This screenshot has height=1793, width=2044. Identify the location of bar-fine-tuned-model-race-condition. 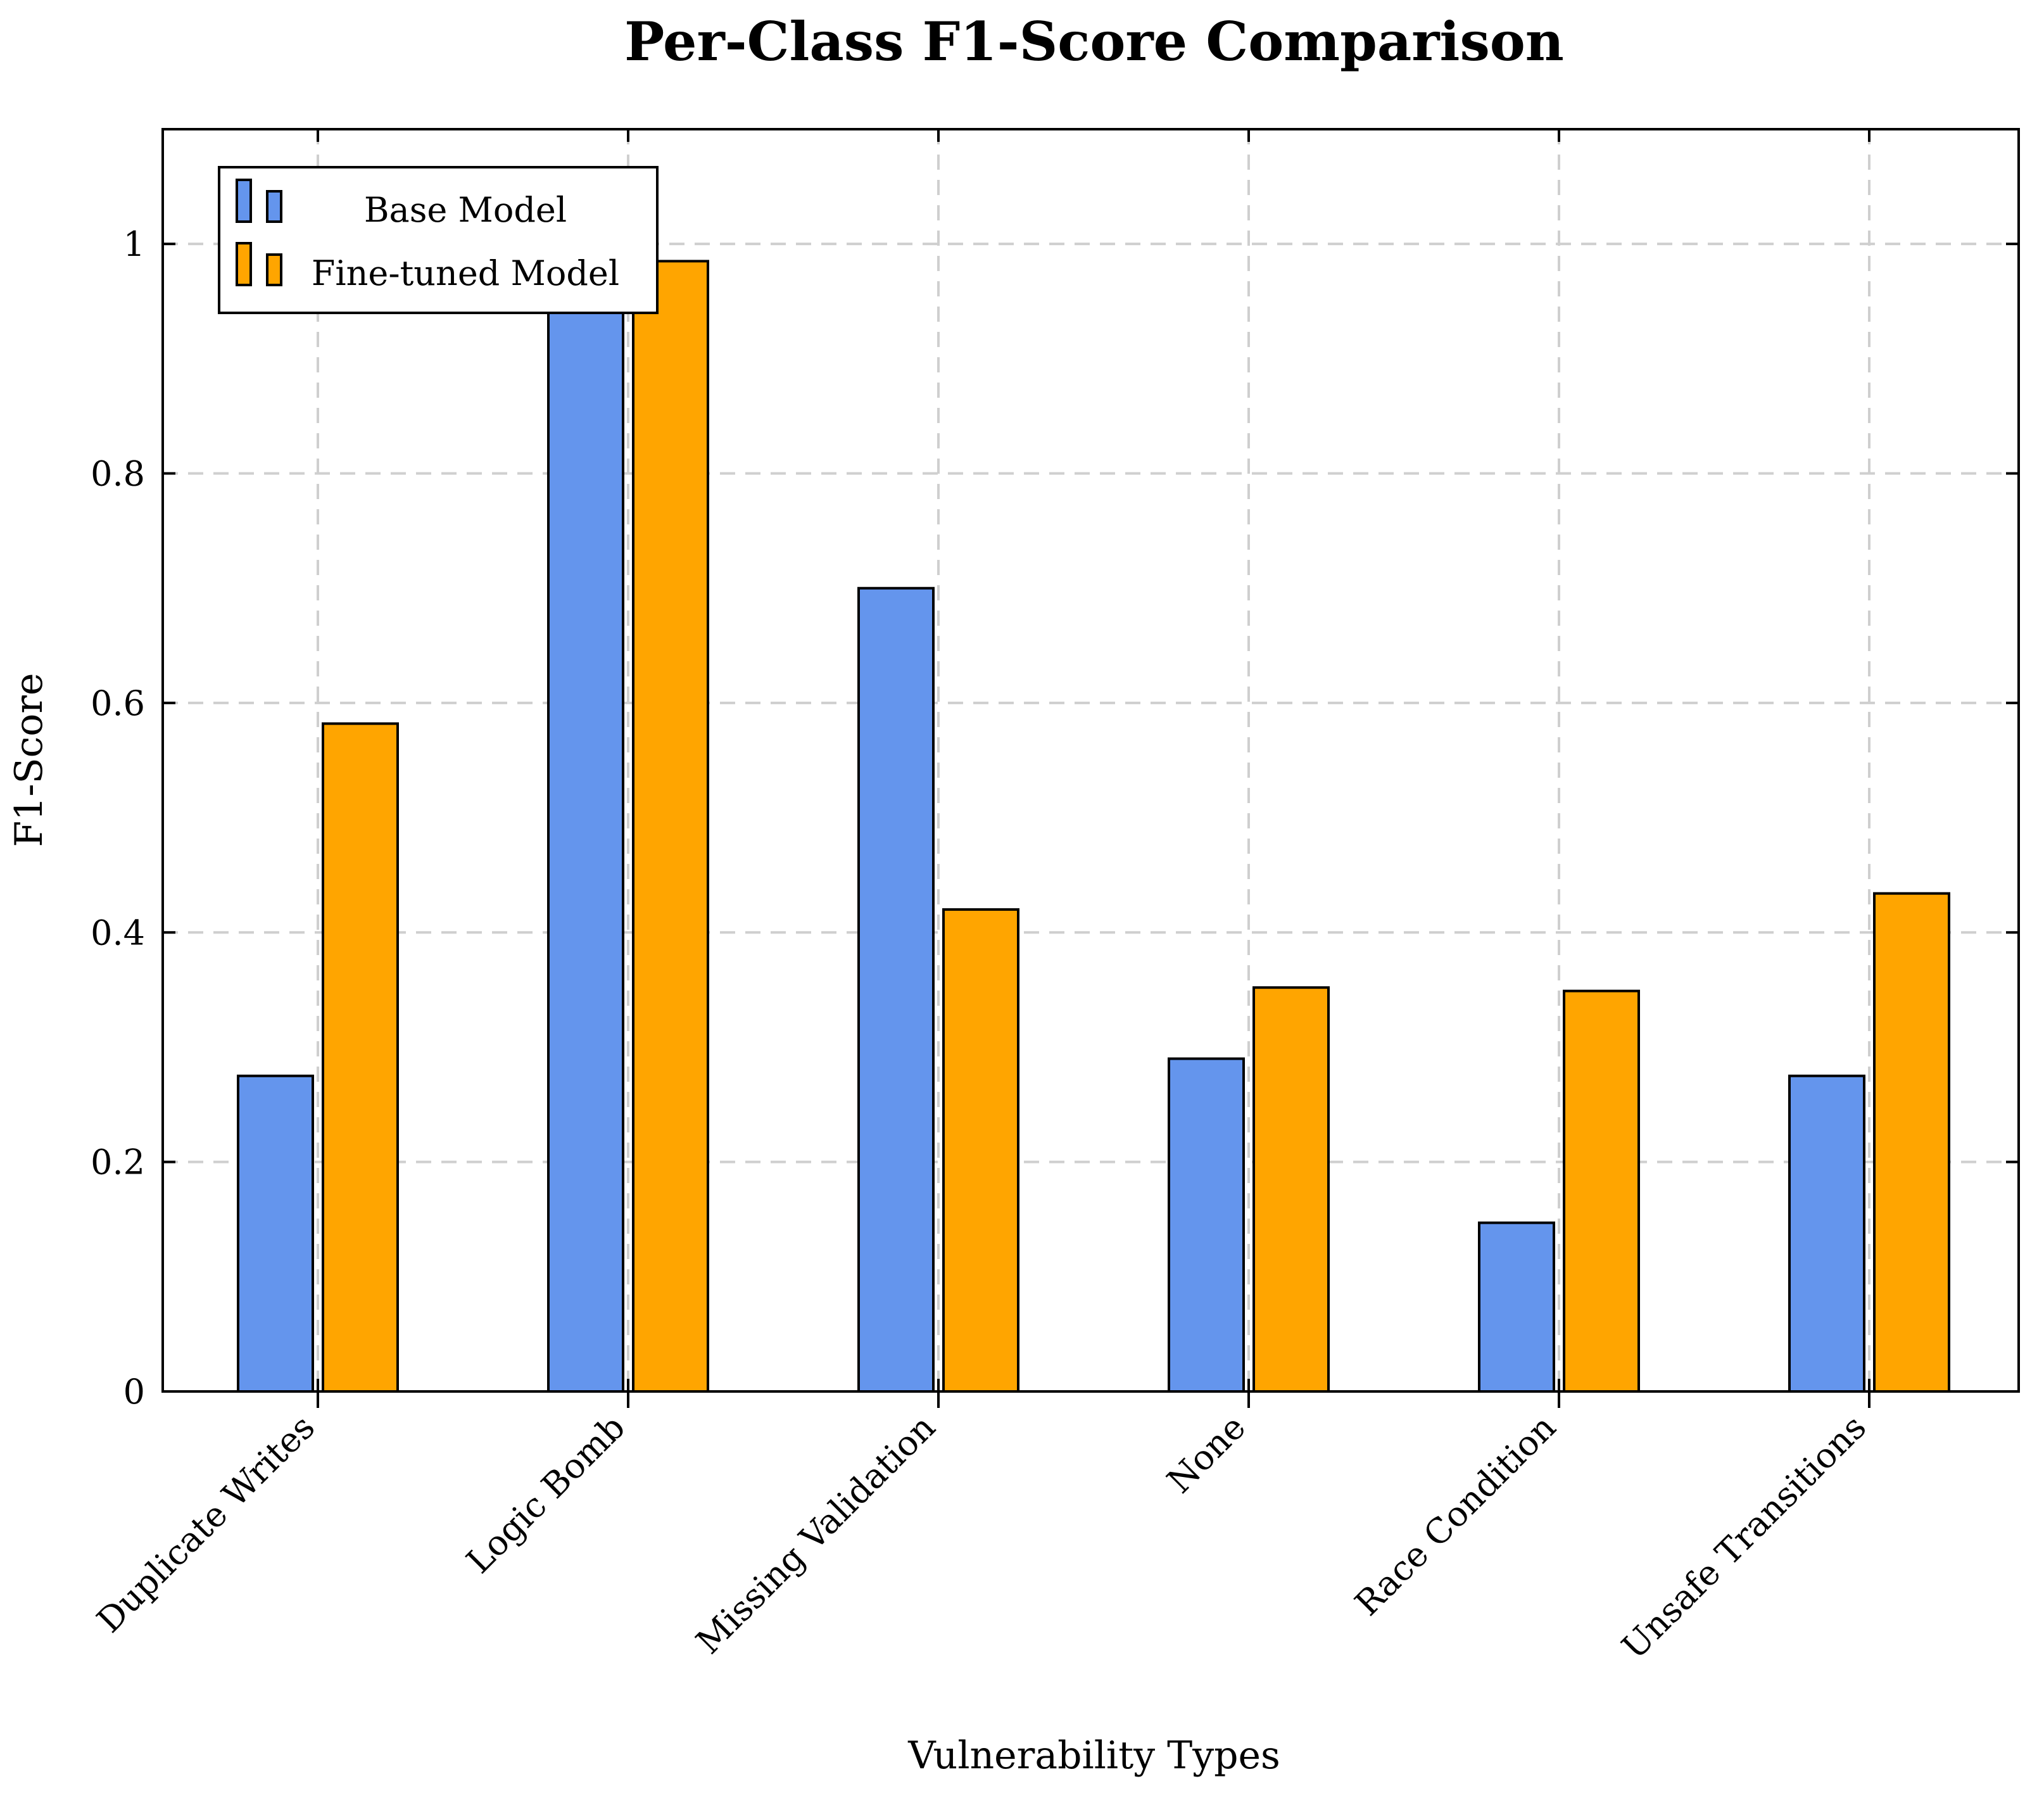
(1601, 1191).